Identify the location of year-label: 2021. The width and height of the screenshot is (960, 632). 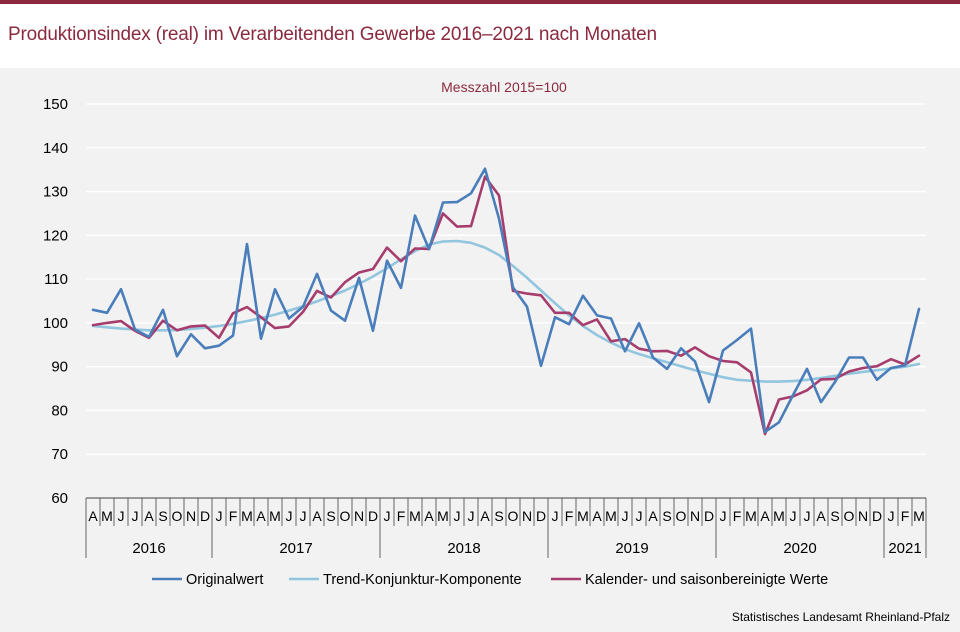
(904, 548).